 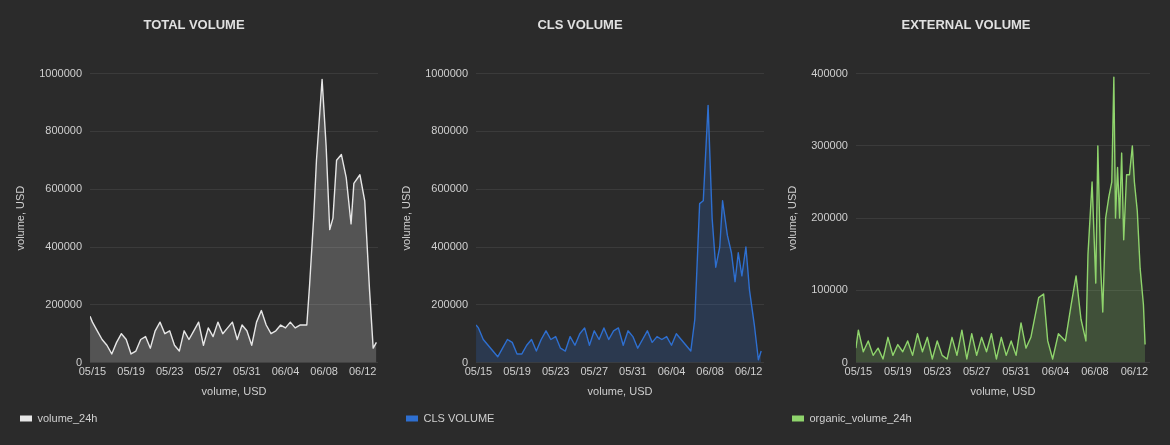 I want to click on legend-label: CLS VOLUME, so click(x=459, y=417).